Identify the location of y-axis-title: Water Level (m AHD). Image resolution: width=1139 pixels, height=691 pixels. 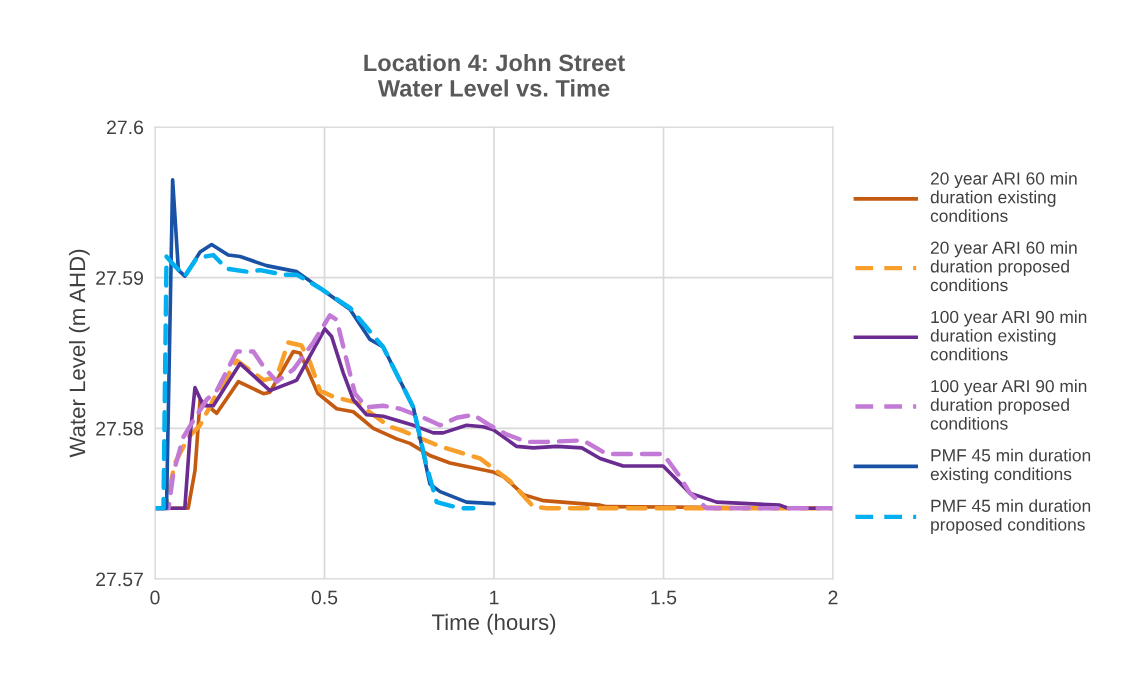
(79, 353).